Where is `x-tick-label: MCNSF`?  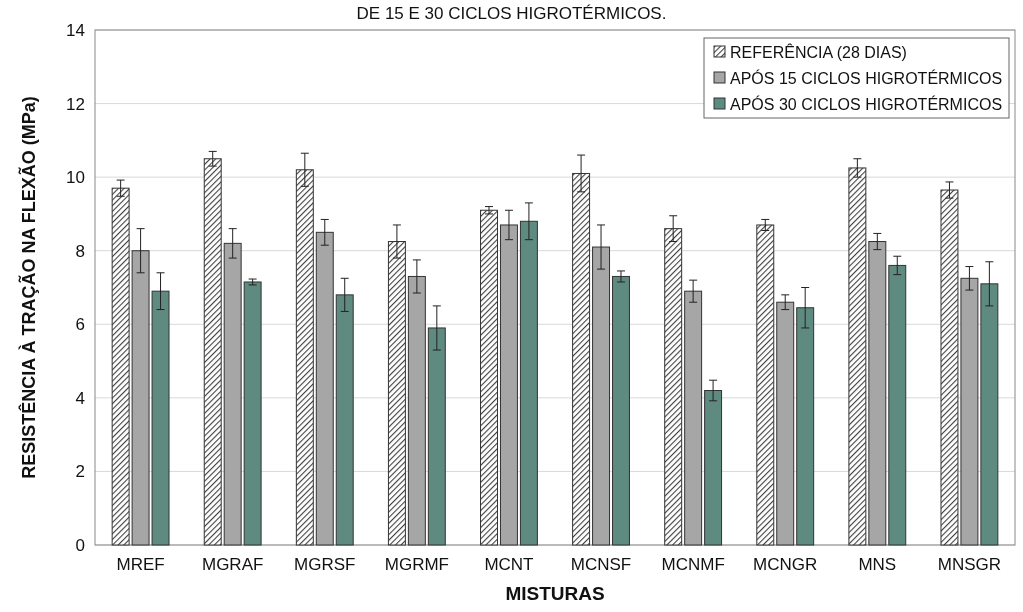 x-tick-label: MCNSF is located at coordinates (601, 564).